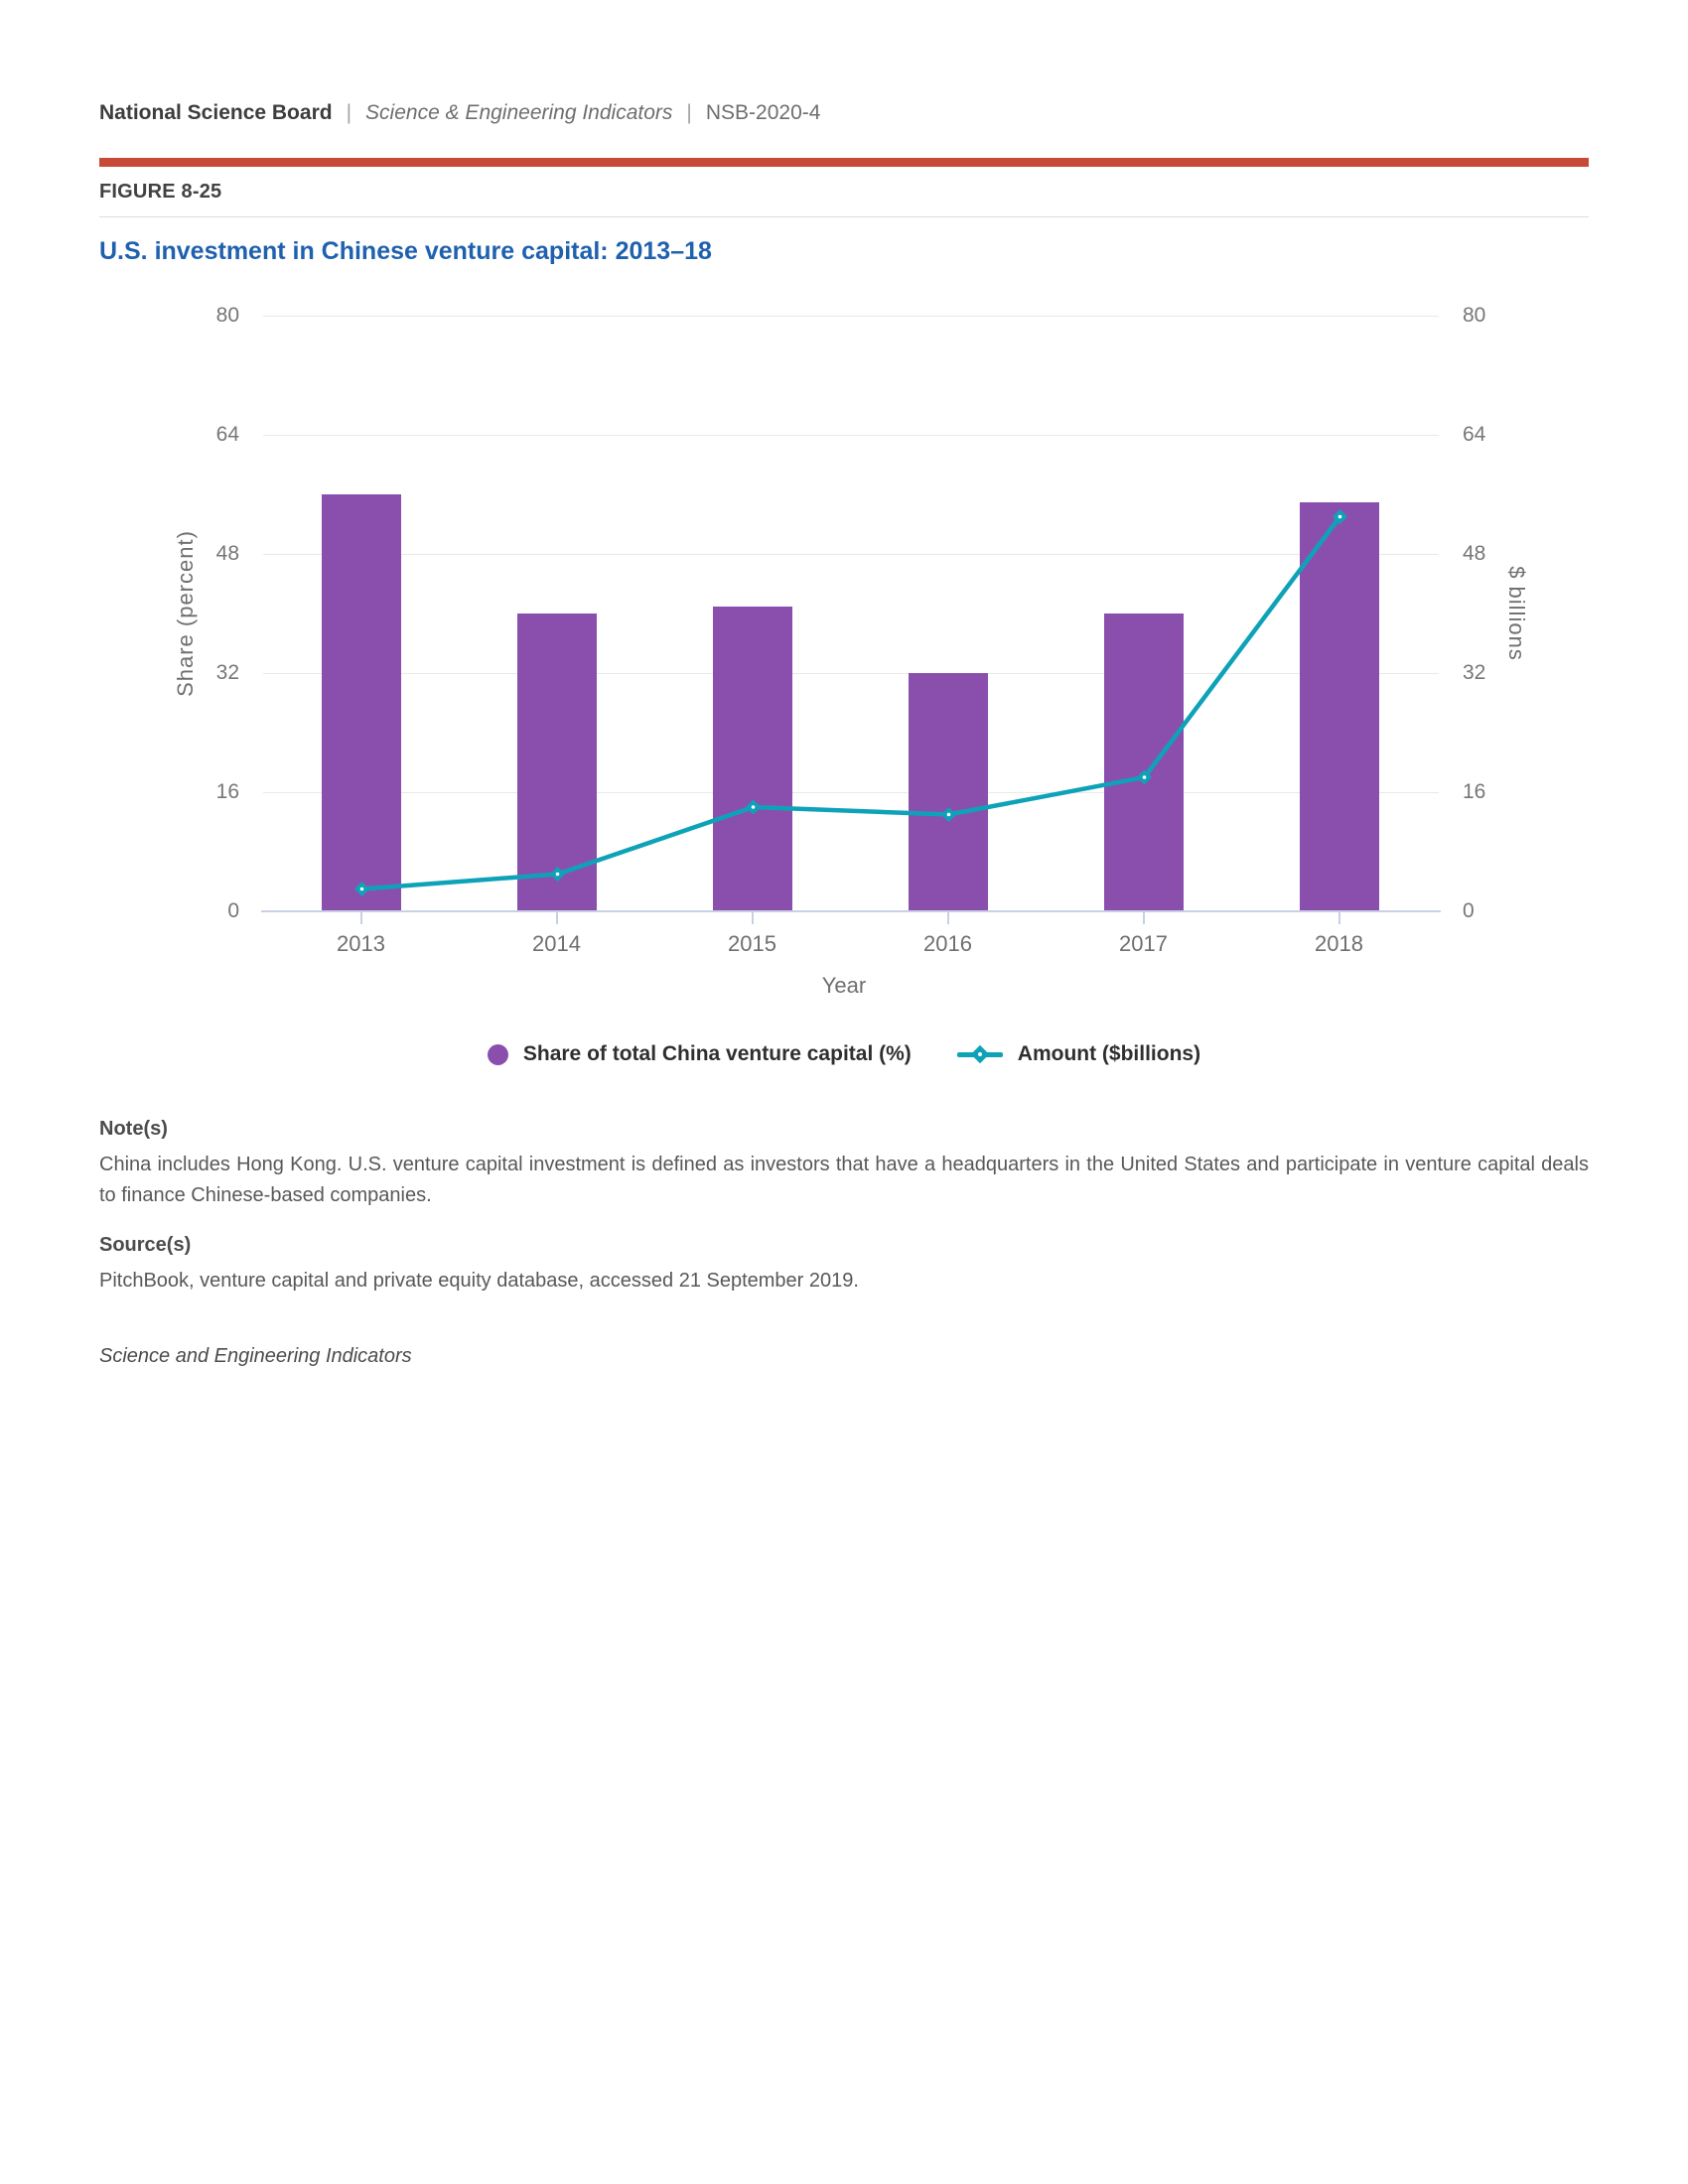 The height and width of the screenshot is (2184, 1688). Describe the element at coordinates (227, 672) in the screenshot. I see `left-tick-label: 32` at that location.